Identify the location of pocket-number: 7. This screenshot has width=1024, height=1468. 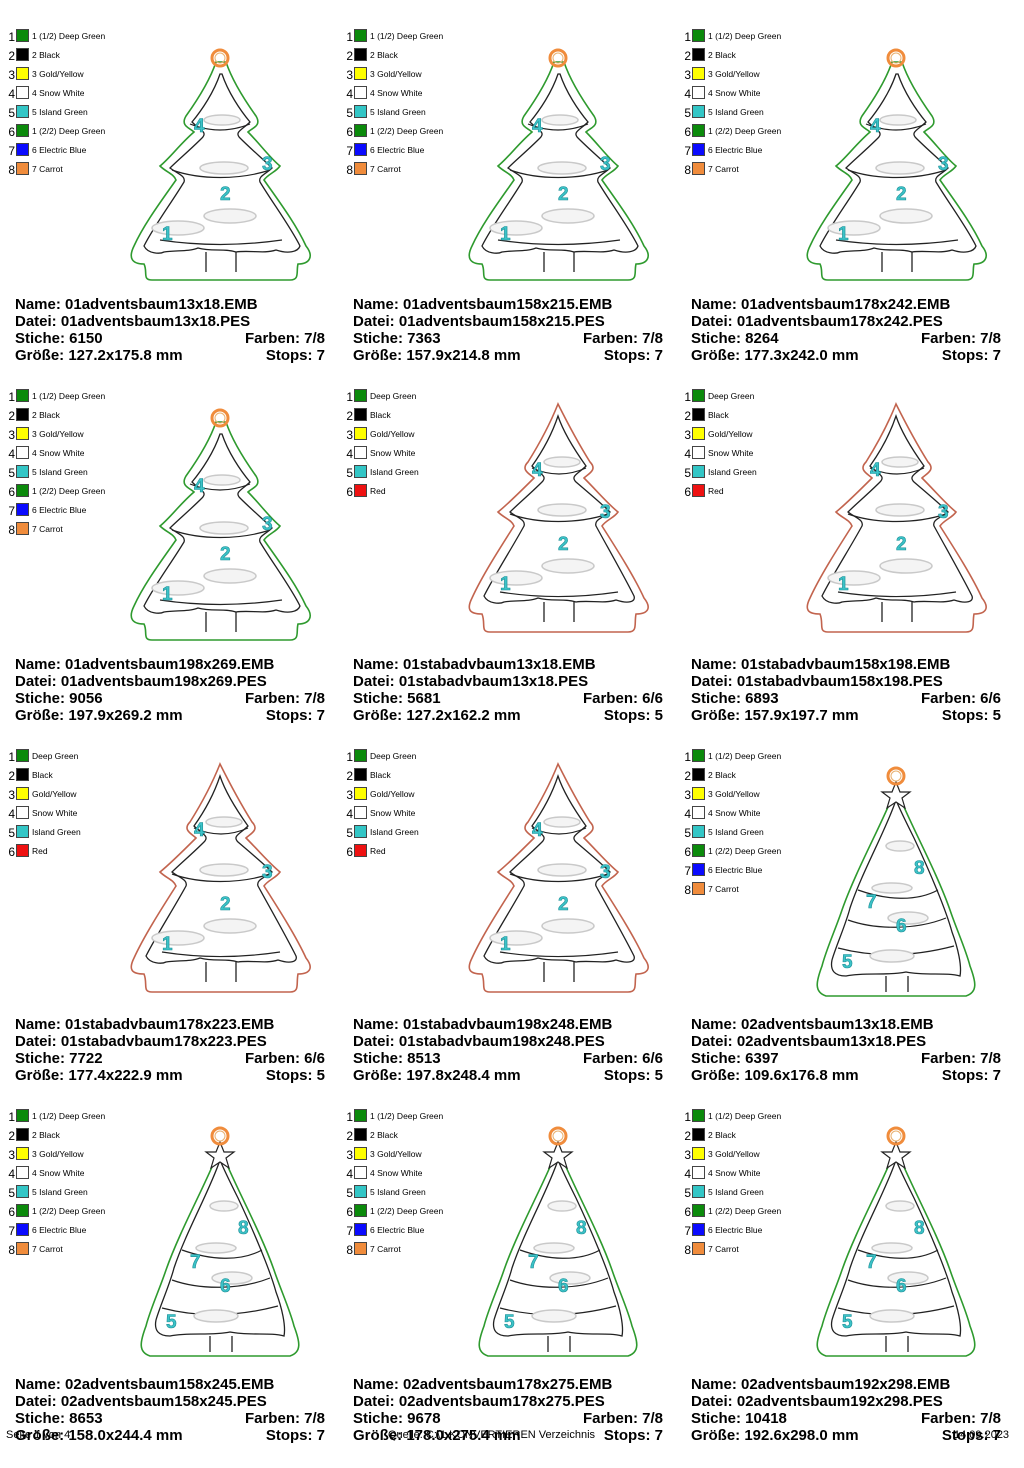
(195, 1262).